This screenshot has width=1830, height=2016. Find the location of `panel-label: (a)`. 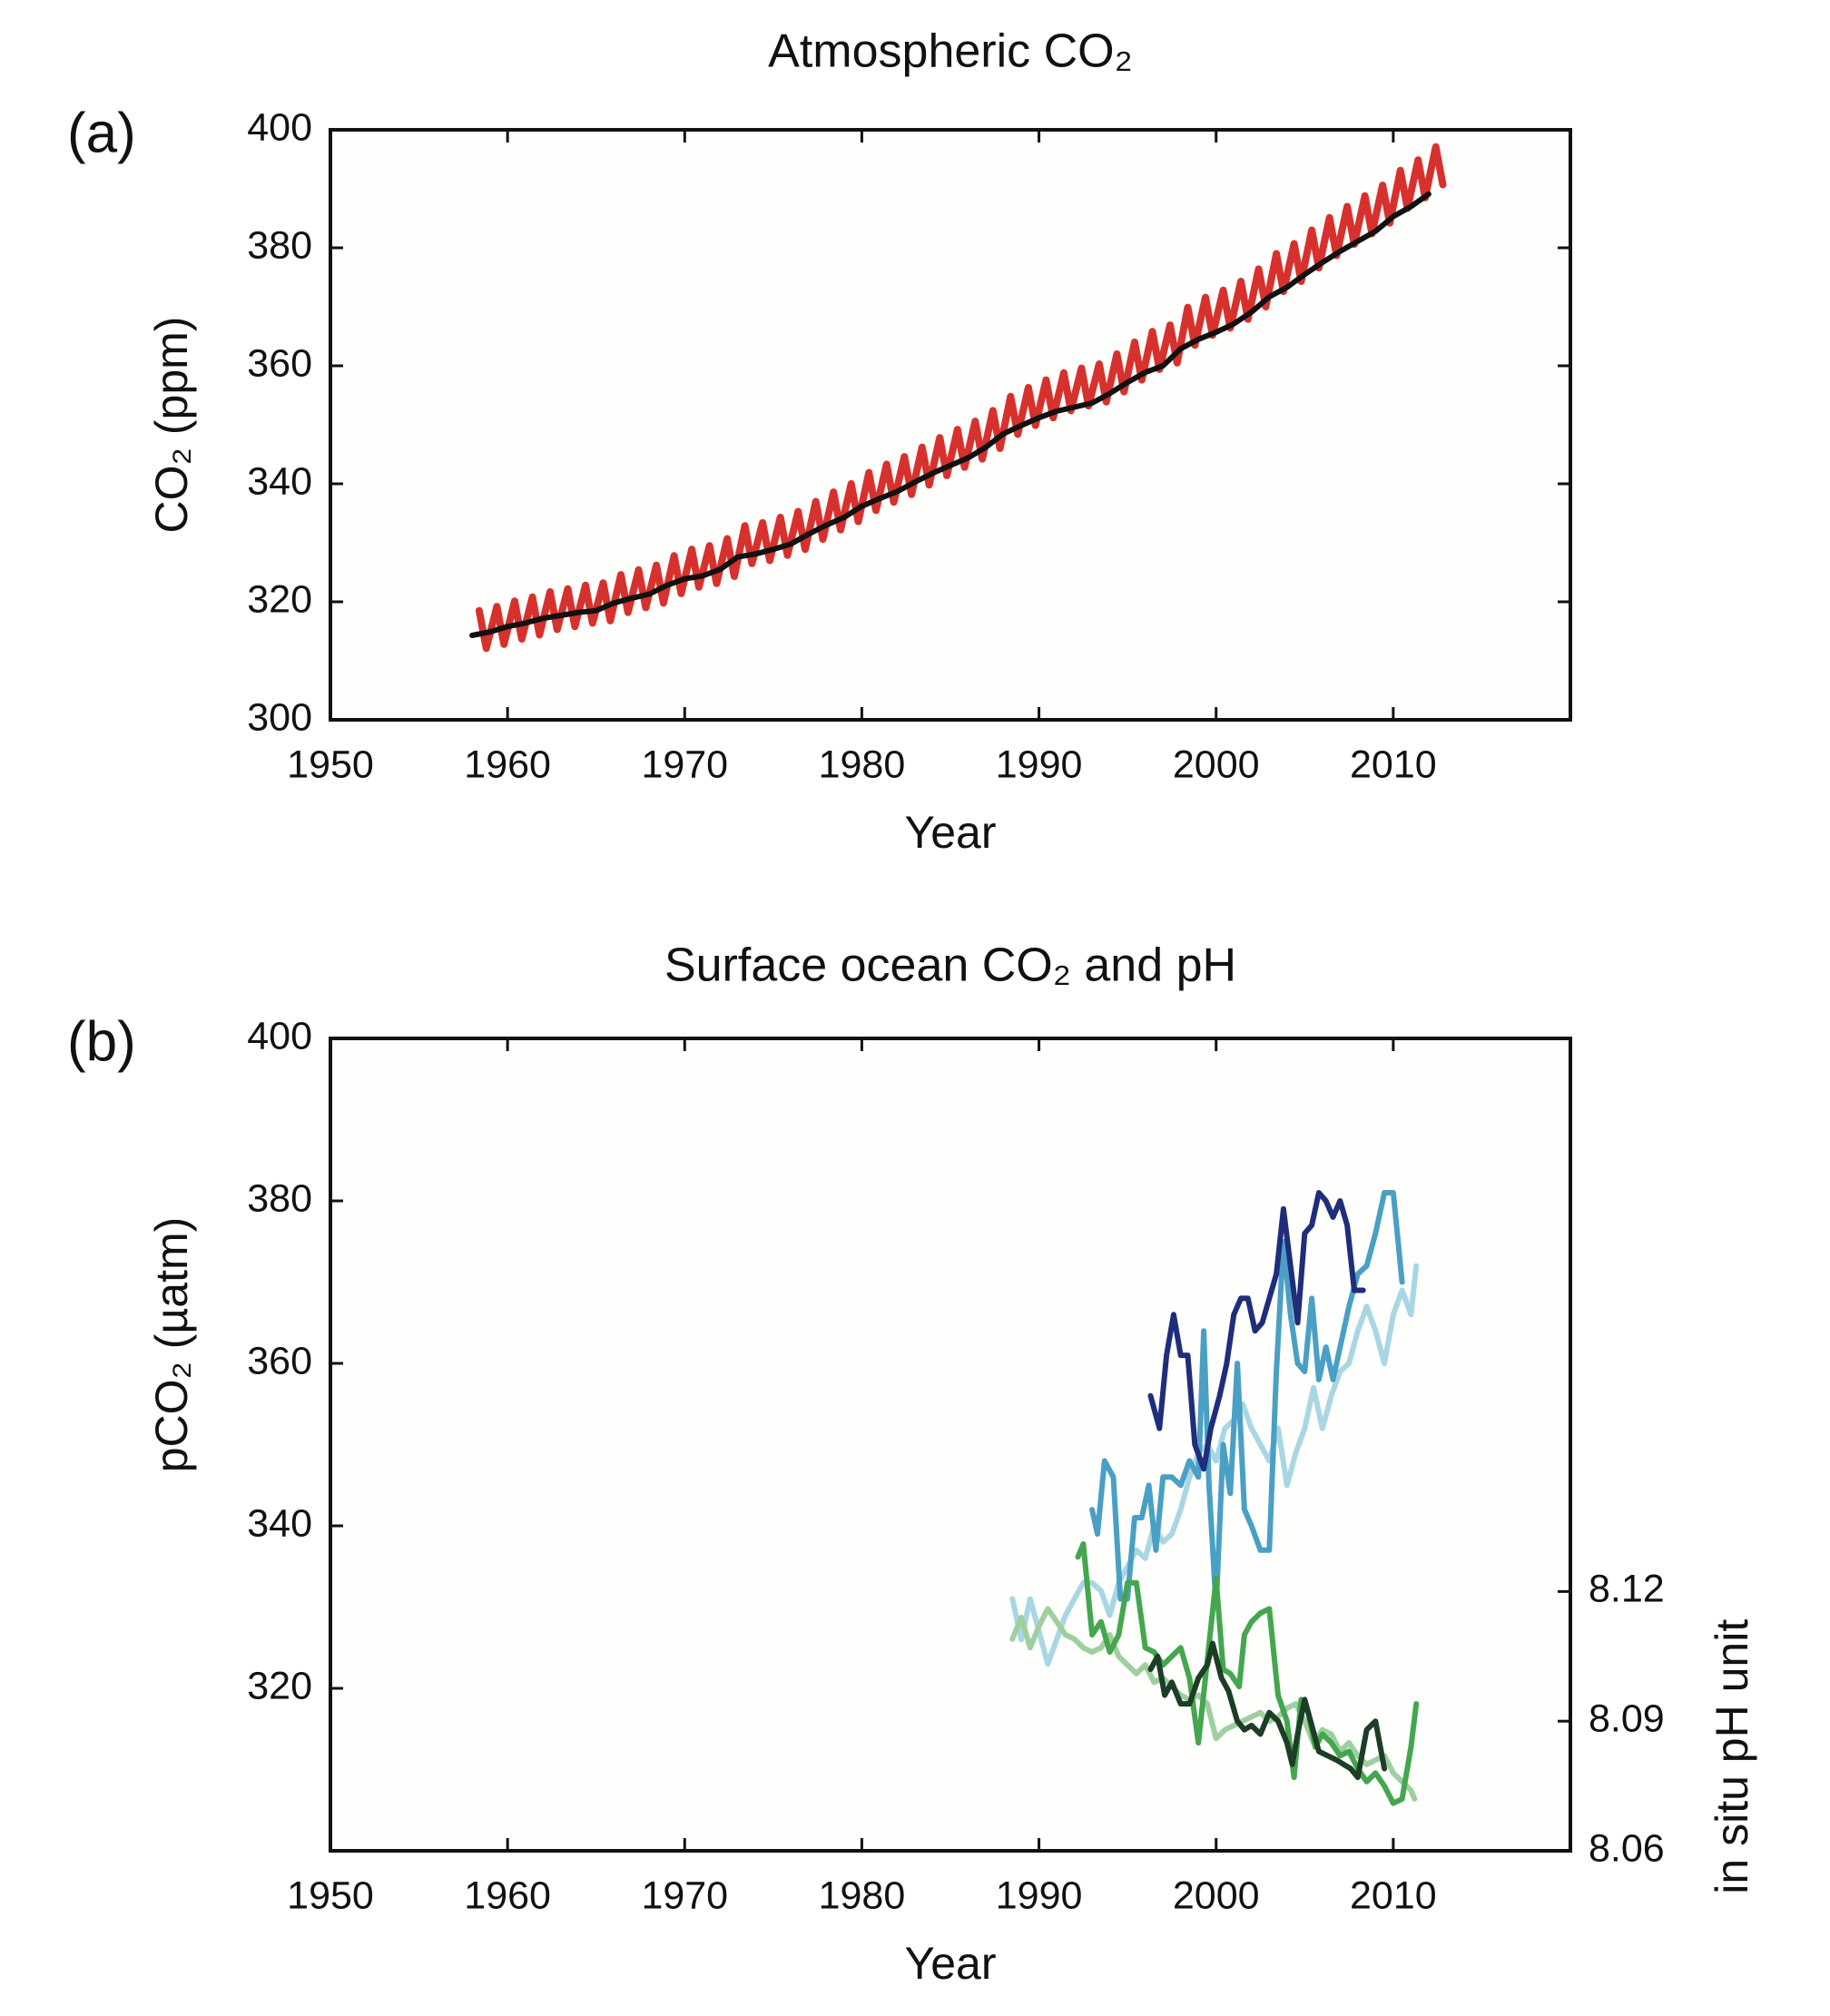

panel-label: (a) is located at coordinates (101, 133).